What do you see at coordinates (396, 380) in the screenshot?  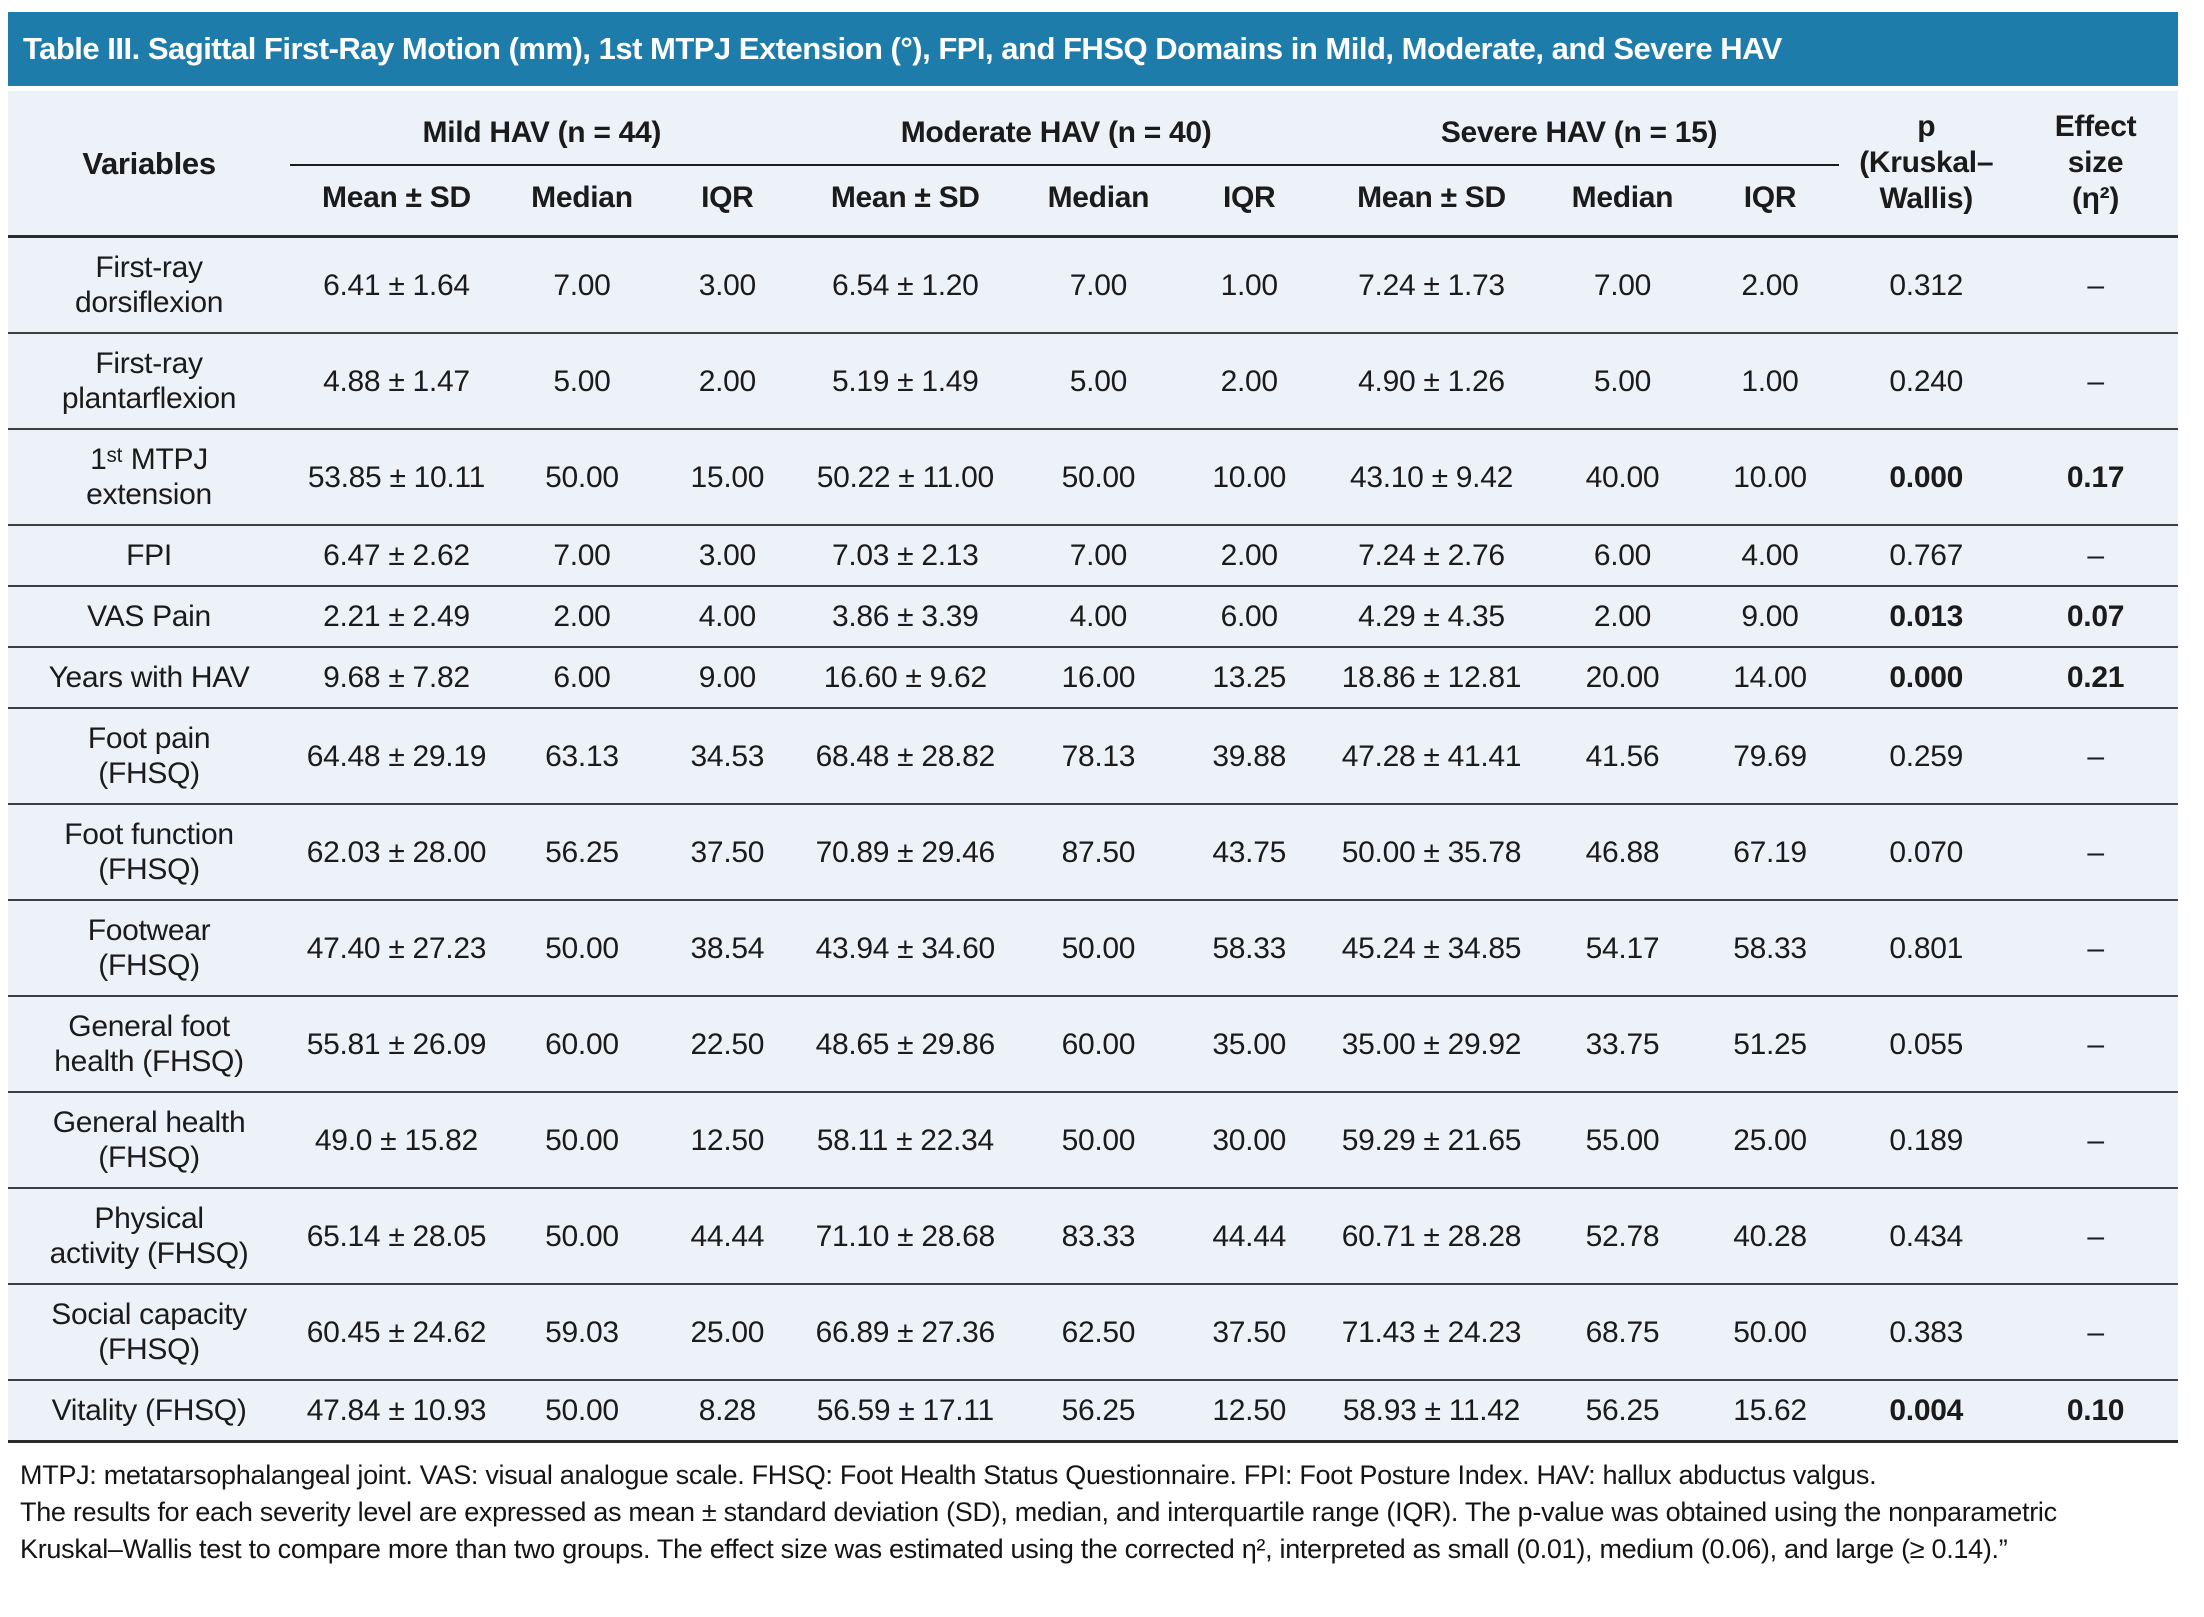 I see `value-cell: 4.88 ± 1.47` at bounding box center [396, 380].